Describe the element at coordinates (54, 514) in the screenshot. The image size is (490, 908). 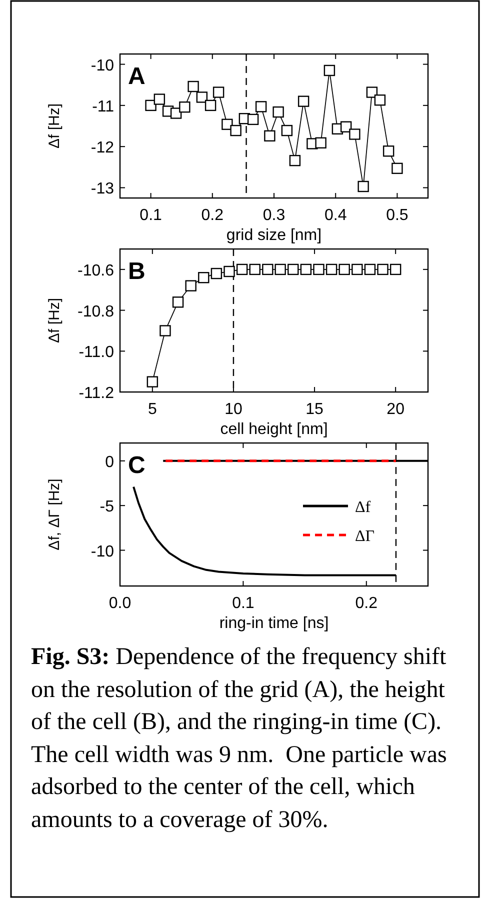
I see `y-axis-title: Δf, ΔΓ [Hz]` at that location.